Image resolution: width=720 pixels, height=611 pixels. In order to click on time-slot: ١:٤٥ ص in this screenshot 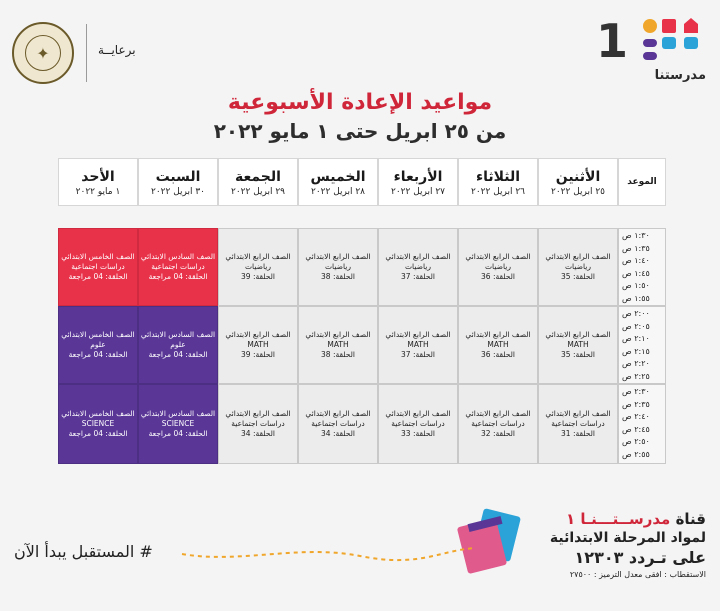, I will do `click(636, 273)`.